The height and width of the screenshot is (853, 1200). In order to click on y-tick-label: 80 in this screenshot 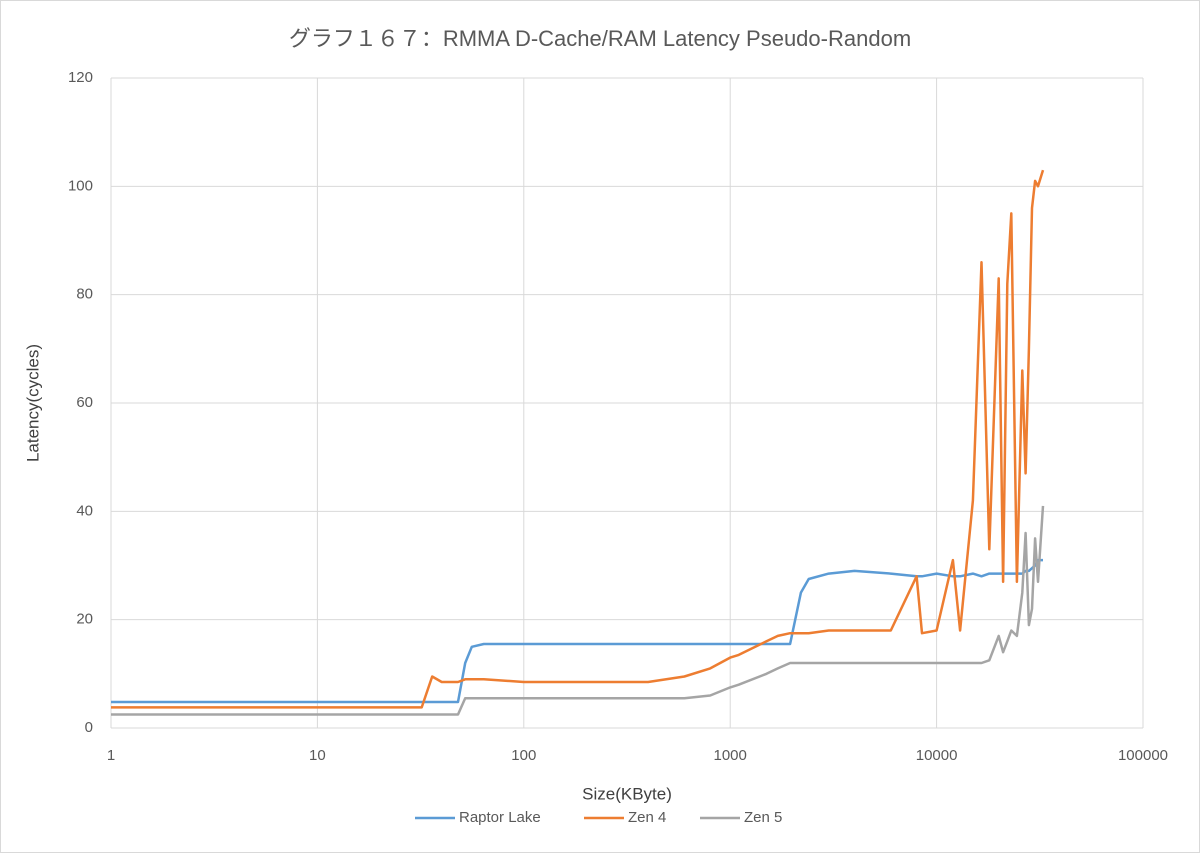, I will do `click(84, 294)`.